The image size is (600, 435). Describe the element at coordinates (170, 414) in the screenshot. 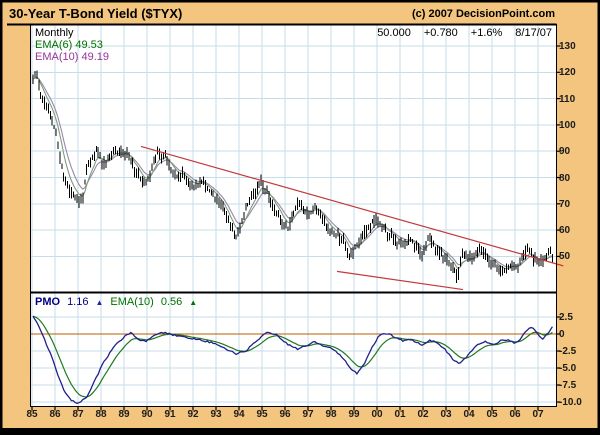

I see `year-label: 91` at that location.